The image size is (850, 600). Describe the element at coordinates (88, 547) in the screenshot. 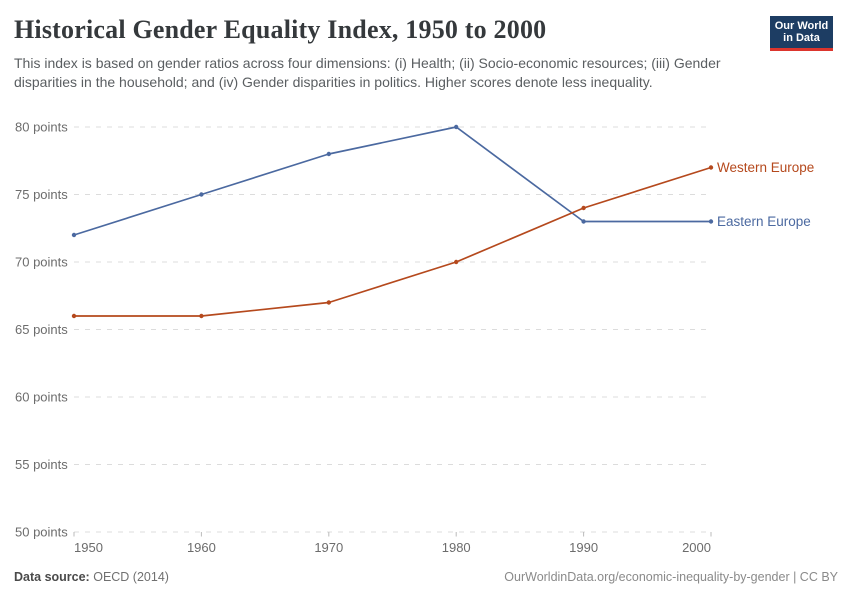

I see `x-axis-label-1950: 1950` at that location.